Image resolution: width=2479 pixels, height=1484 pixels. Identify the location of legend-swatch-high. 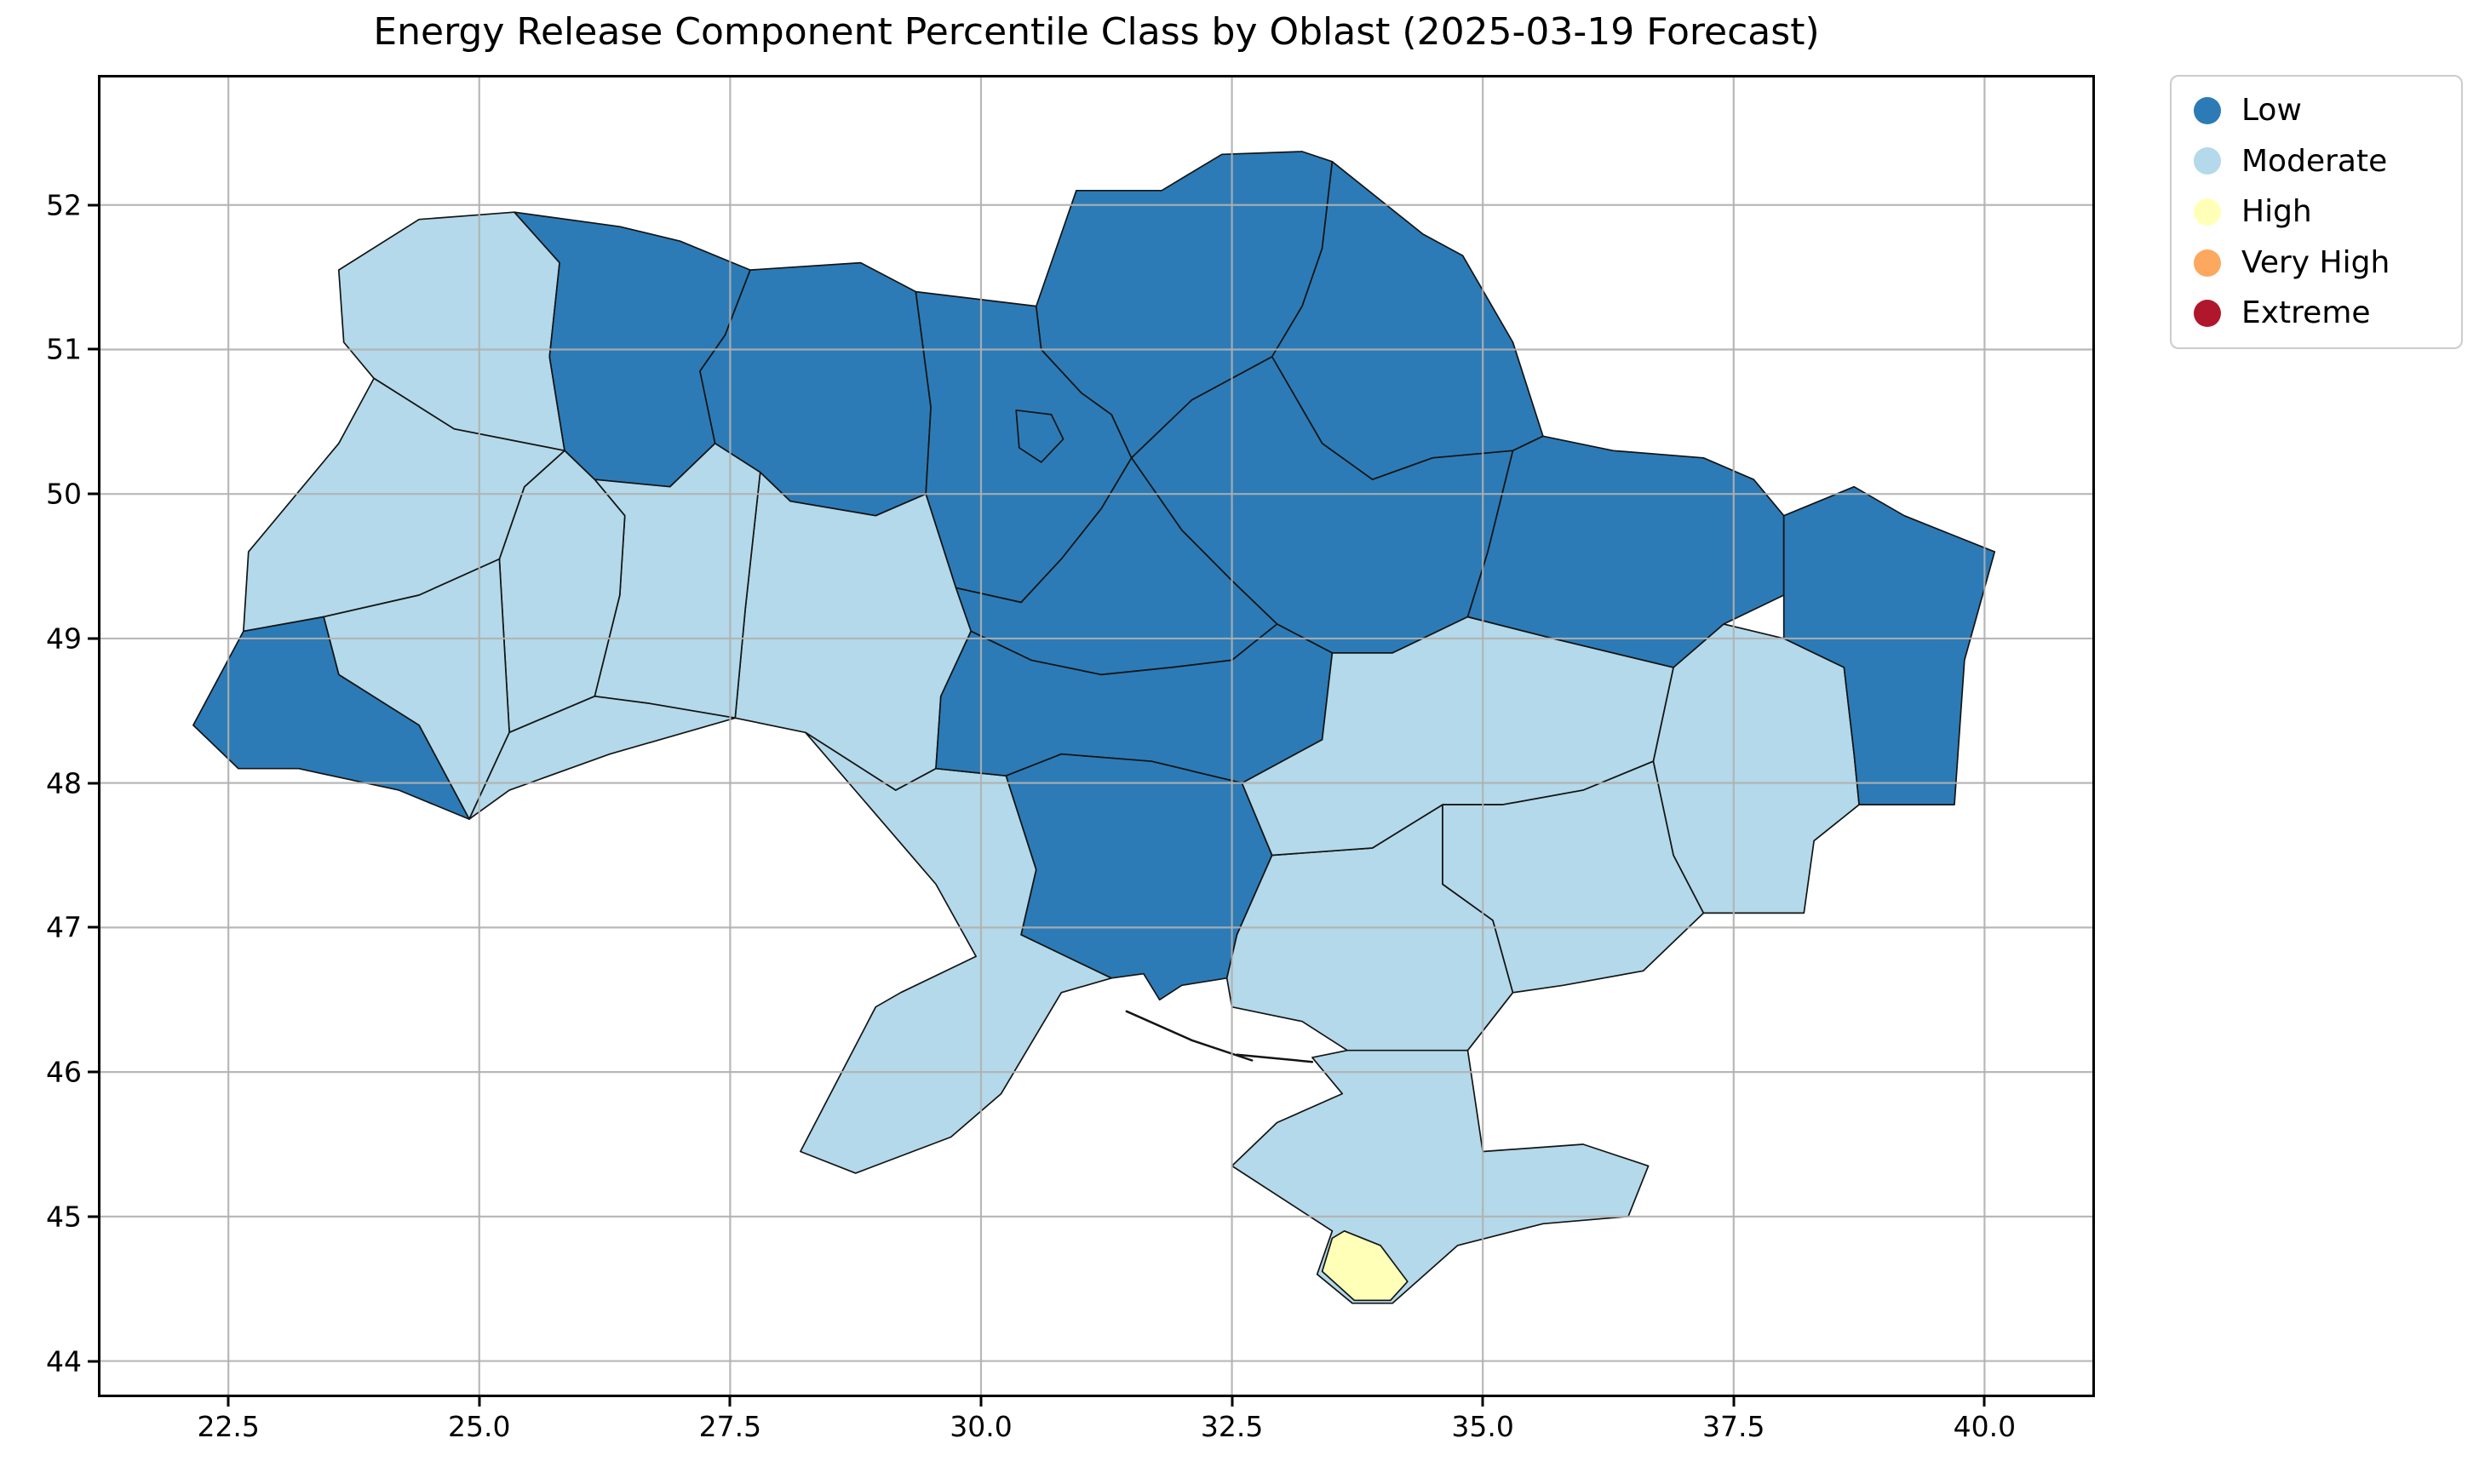
(2207, 212).